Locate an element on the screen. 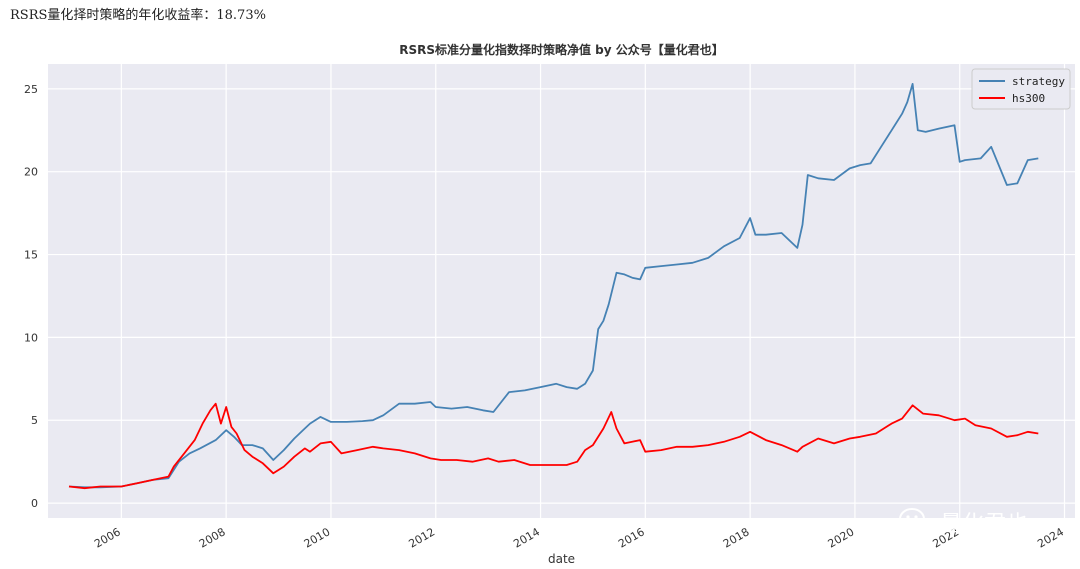 The height and width of the screenshot is (569, 1080). y-tick-label: 25 is located at coordinates (31, 89).